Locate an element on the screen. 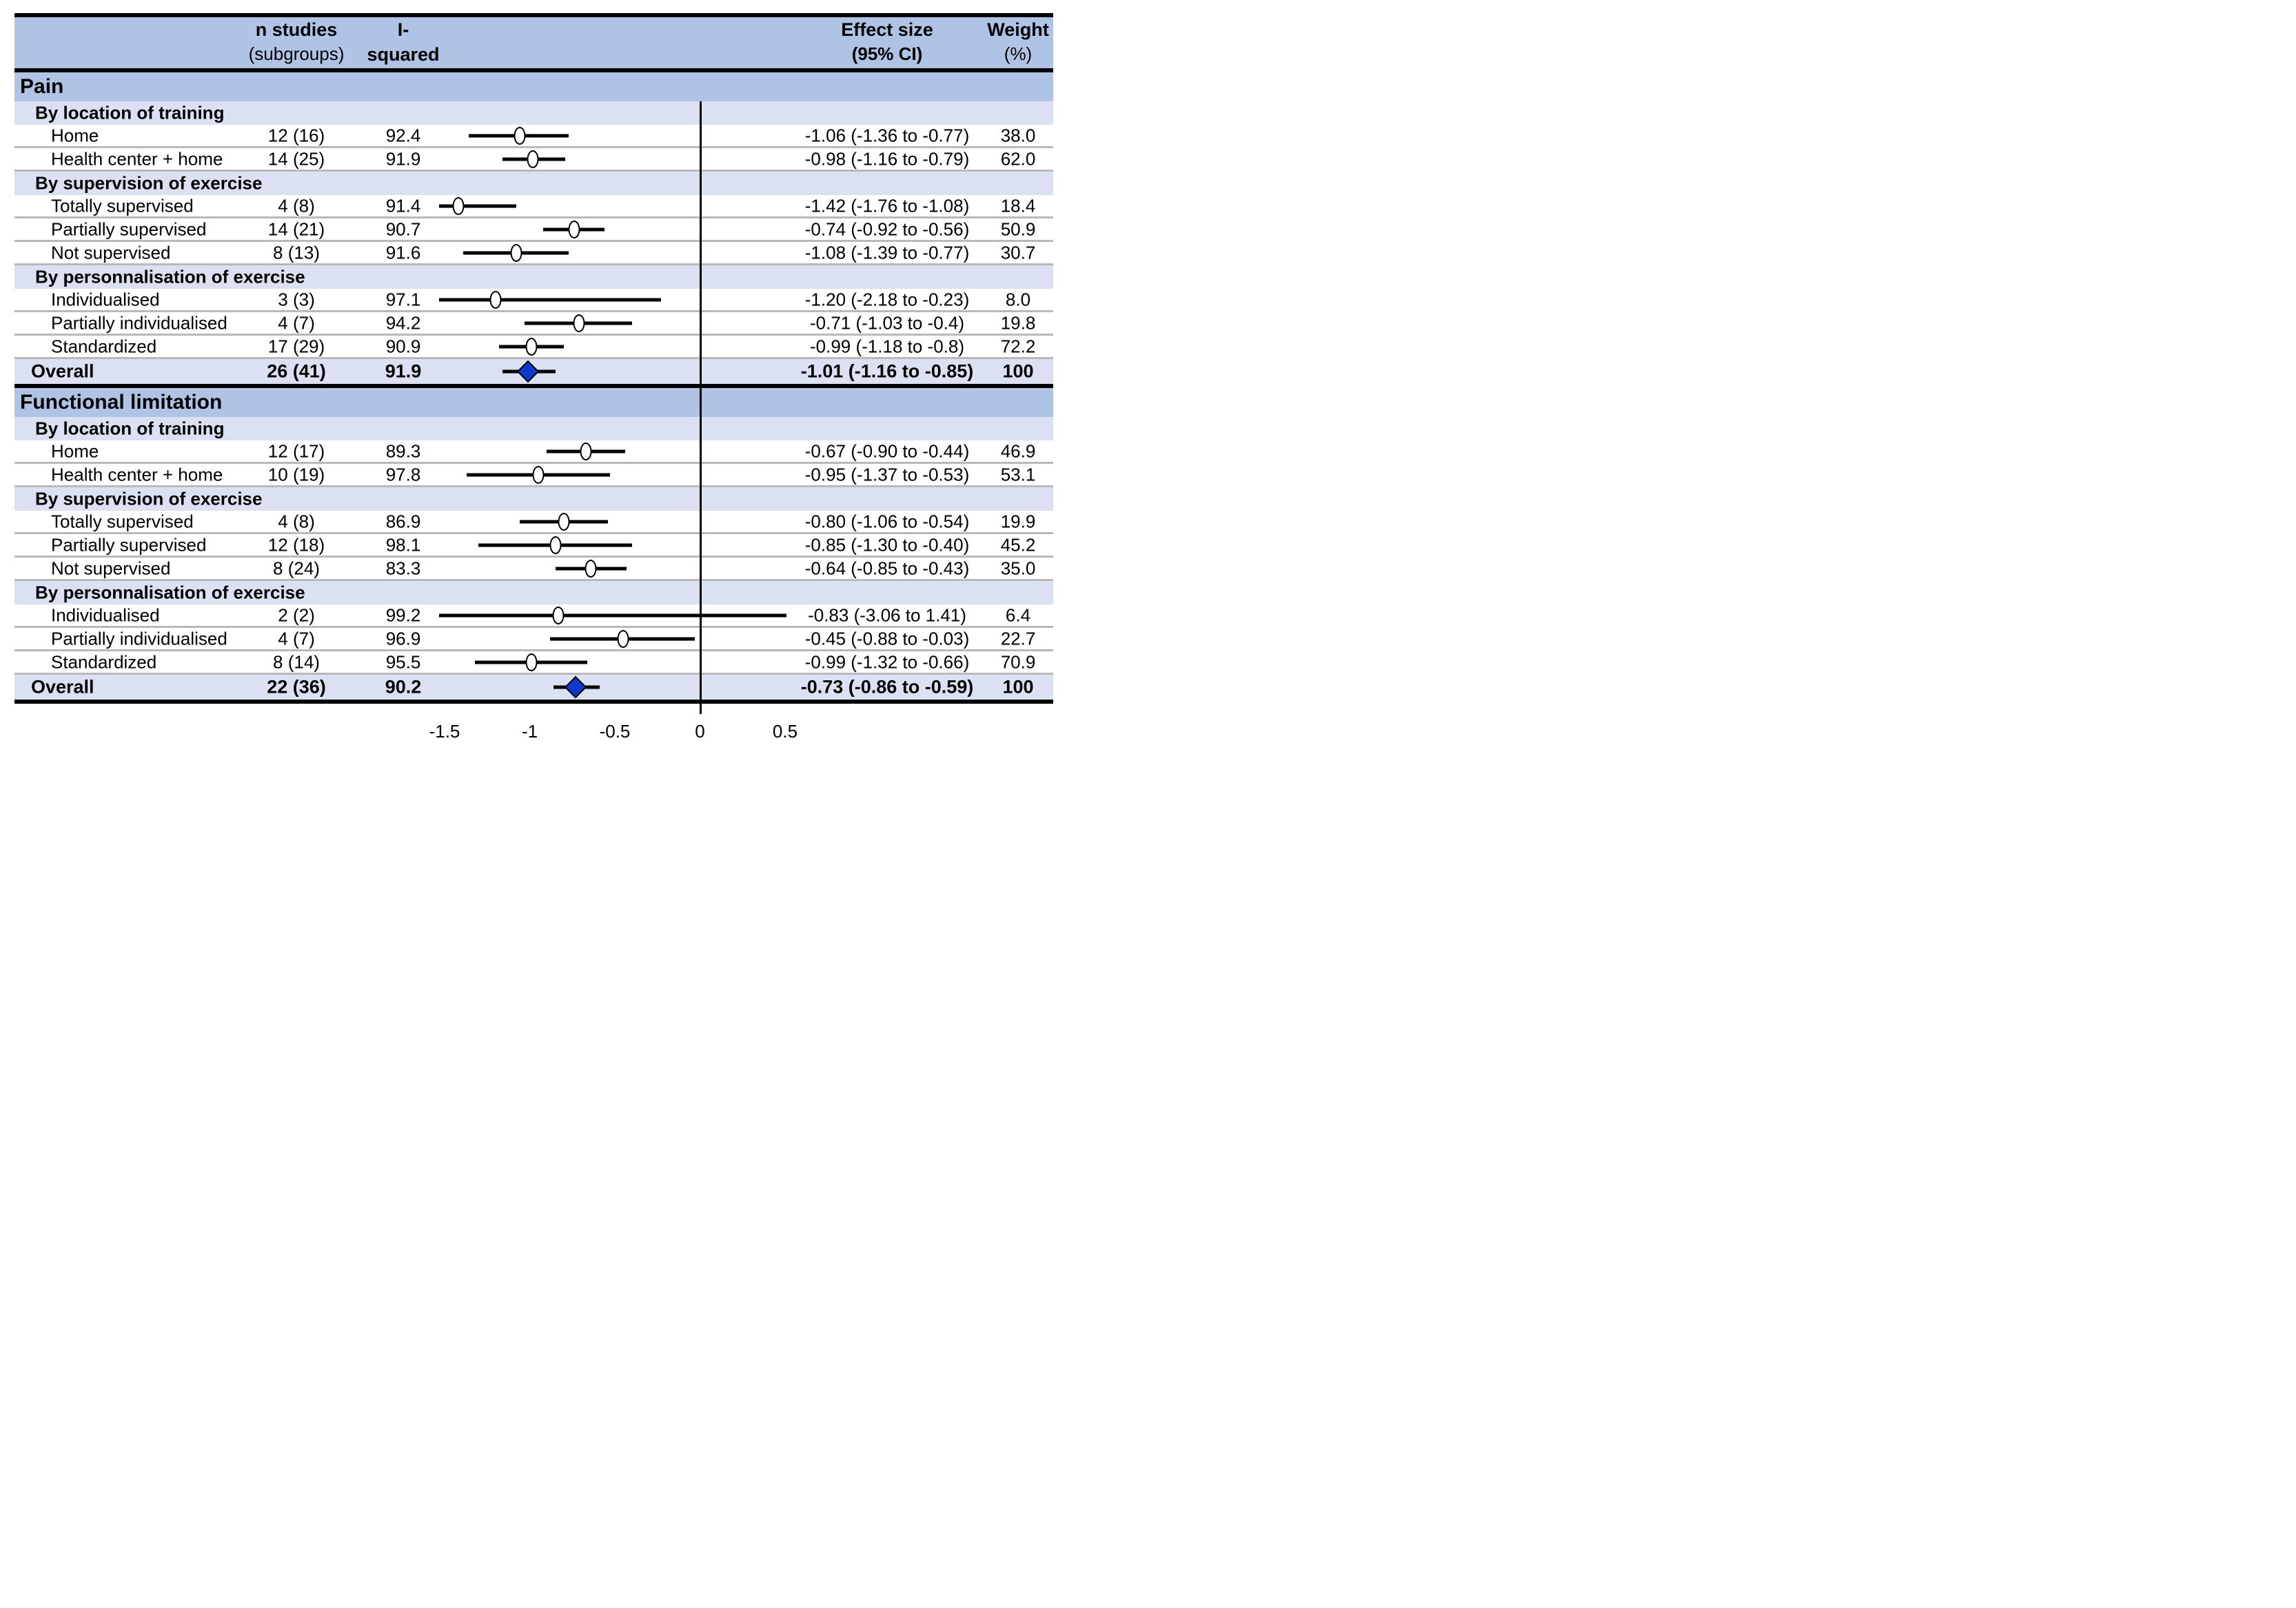  overall-diamond-marker is located at coordinates (575, 687).